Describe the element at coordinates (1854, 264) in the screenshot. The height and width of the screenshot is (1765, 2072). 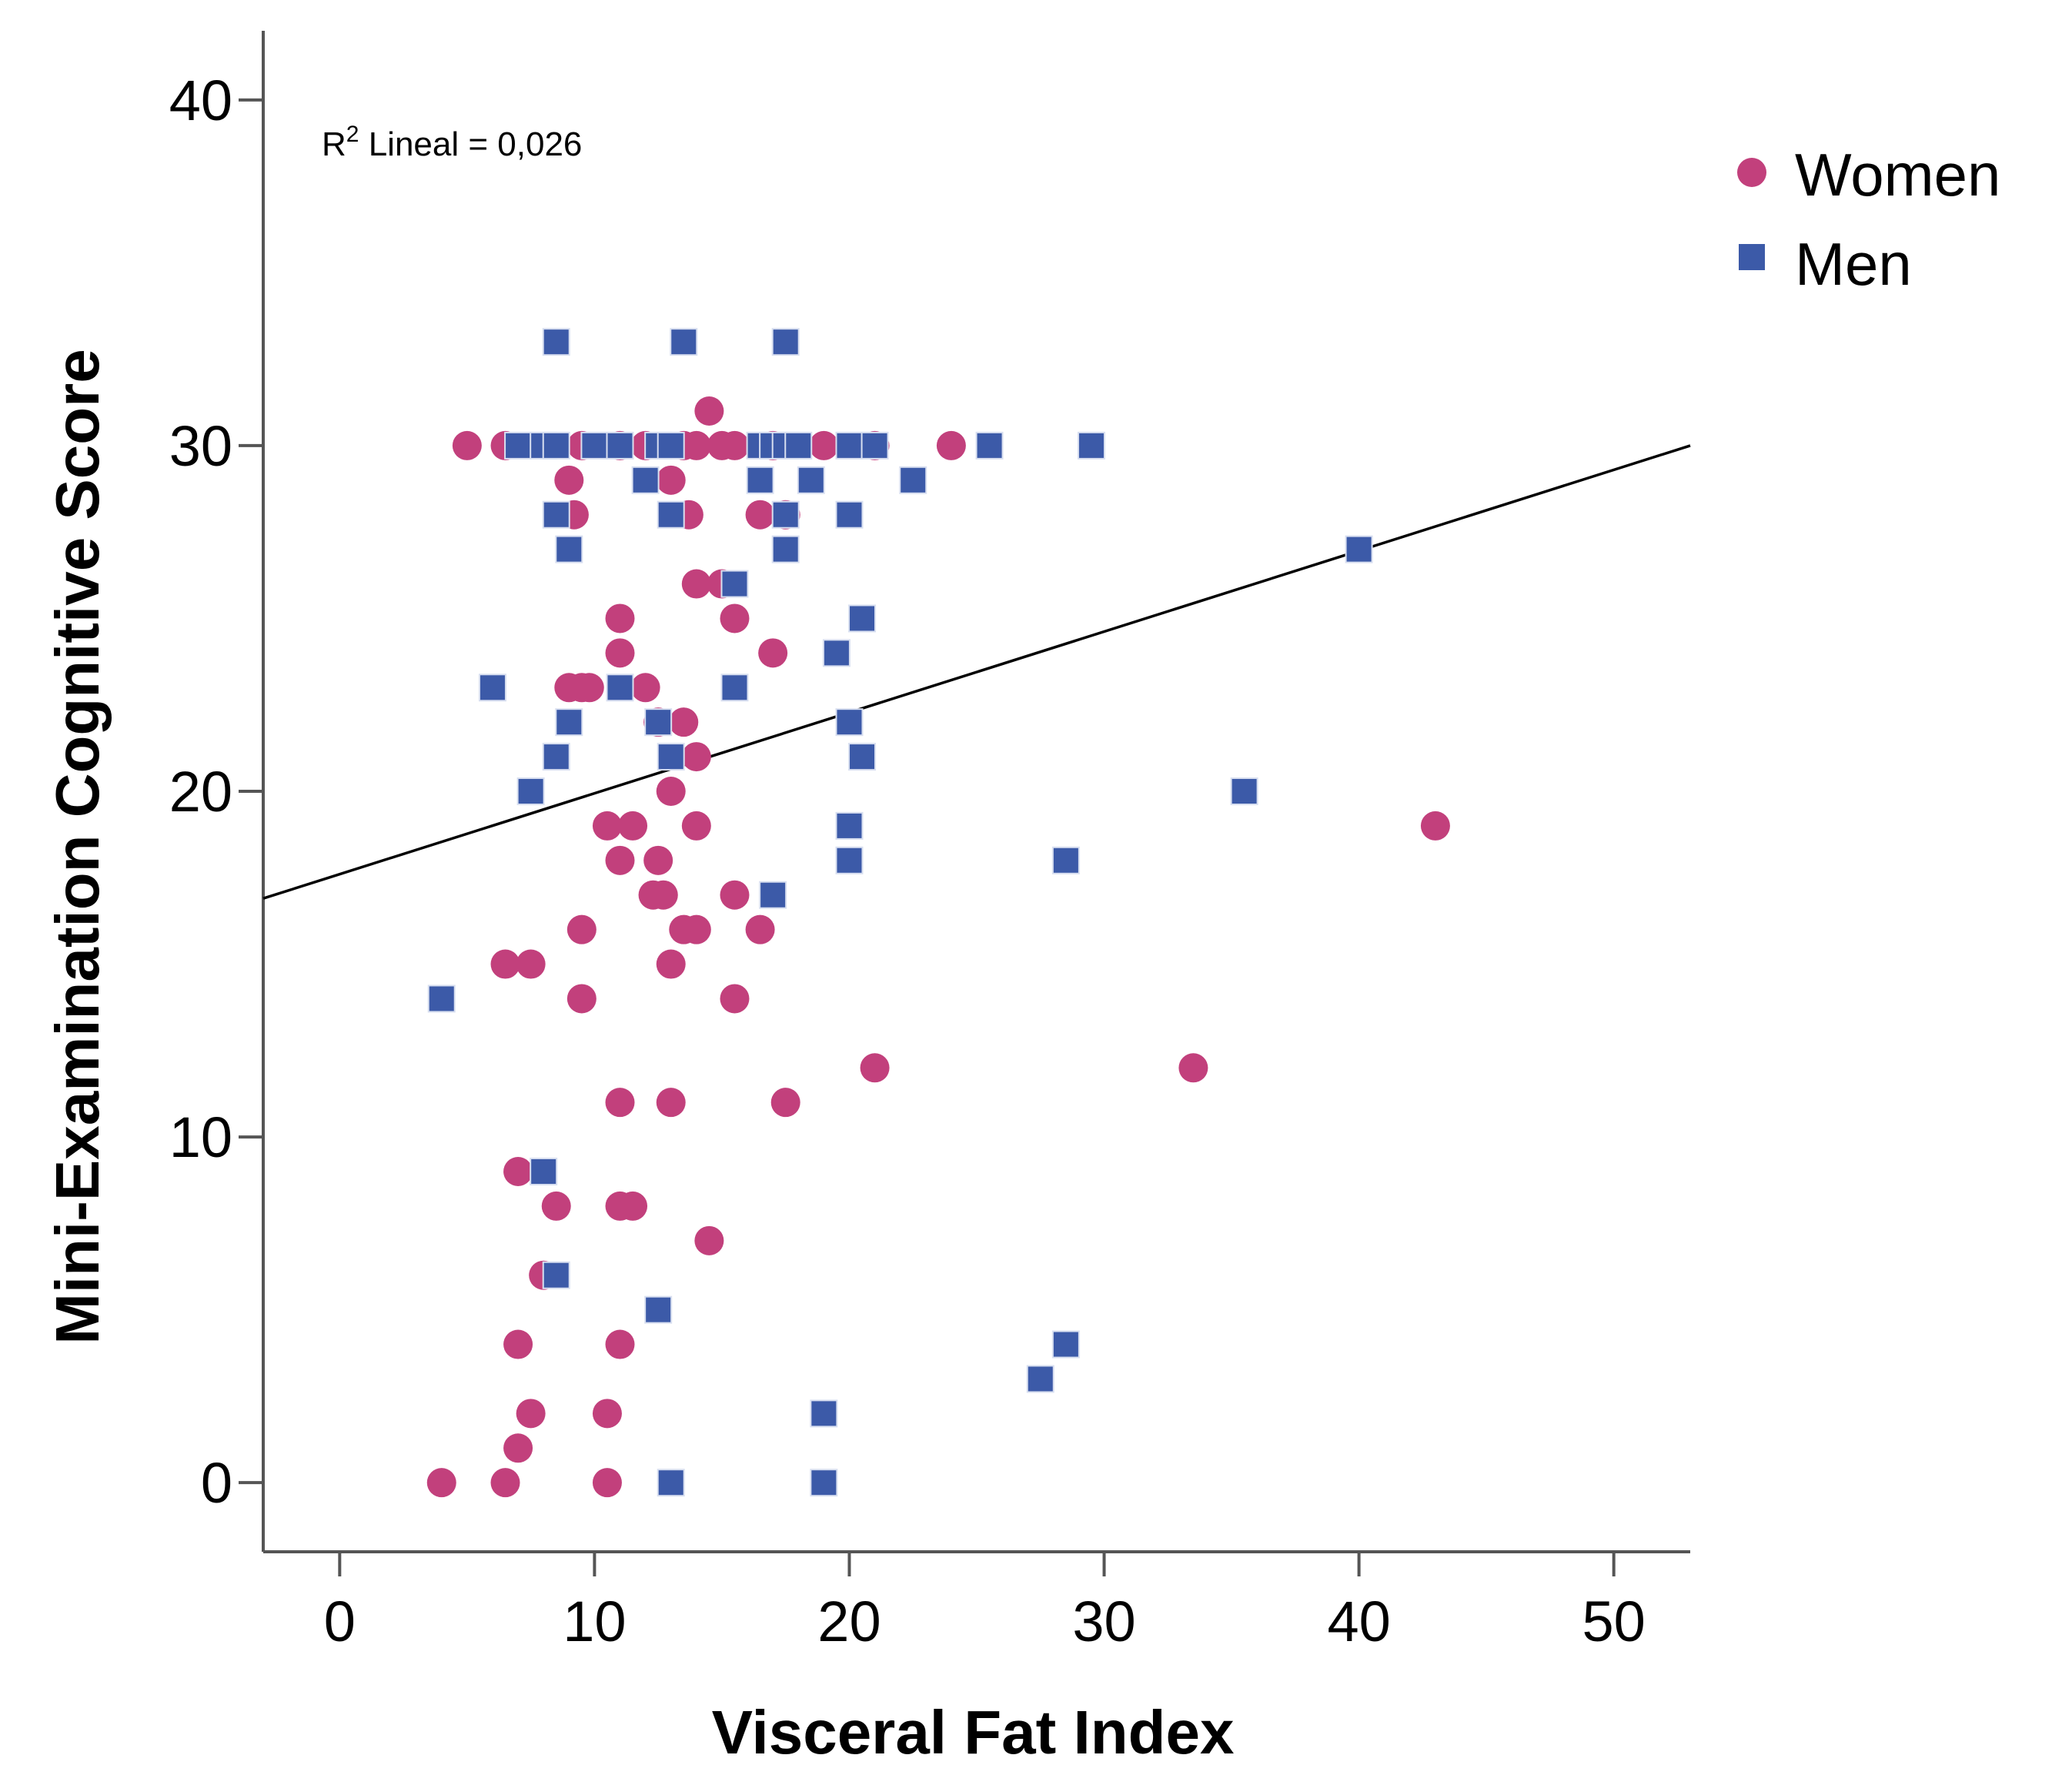
I see `legend-label-men: Men` at that location.